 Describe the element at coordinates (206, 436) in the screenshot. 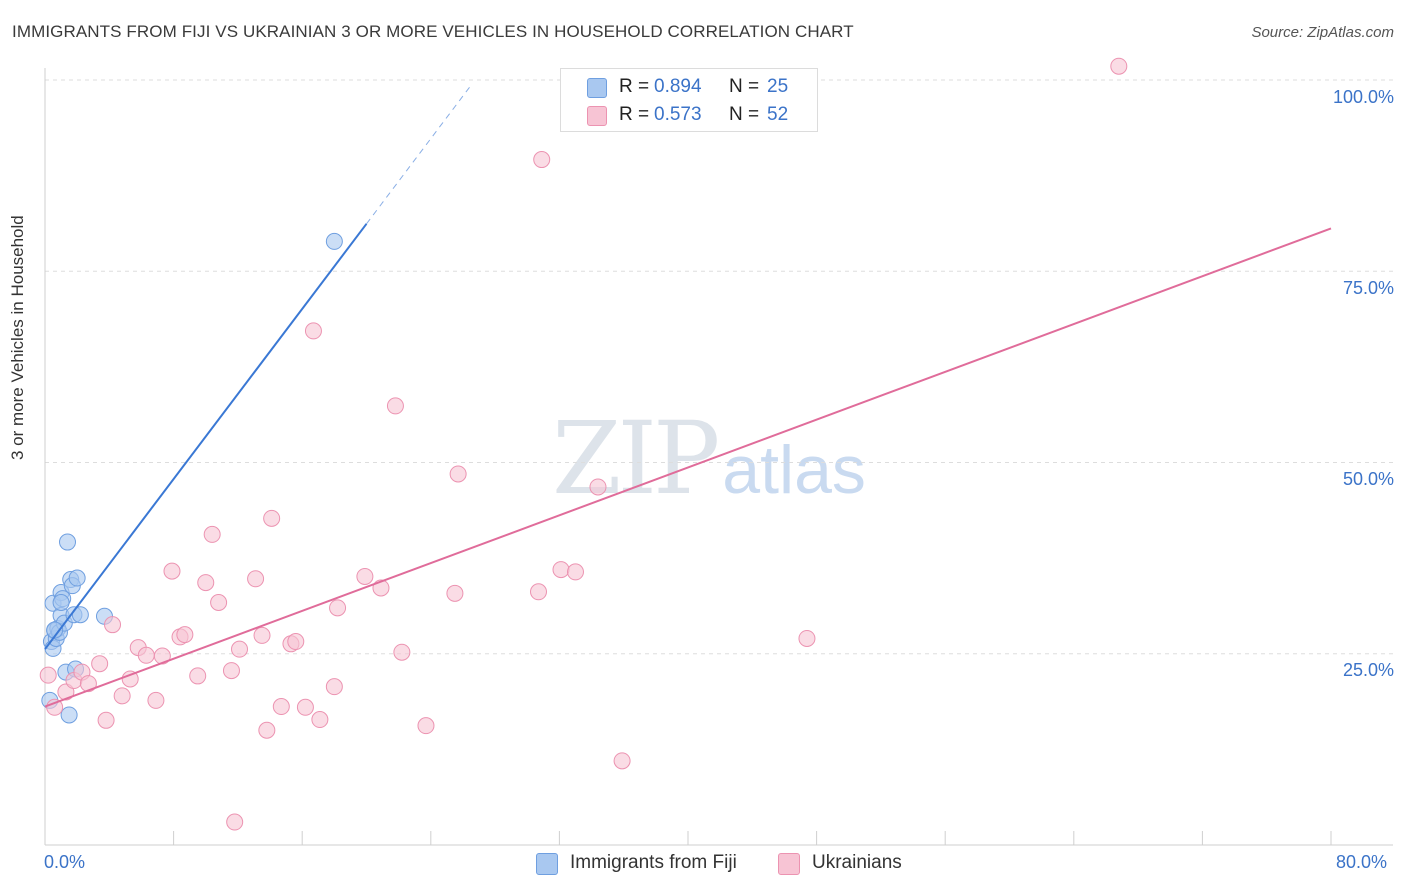

I see `trend-line-fiji` at that location.